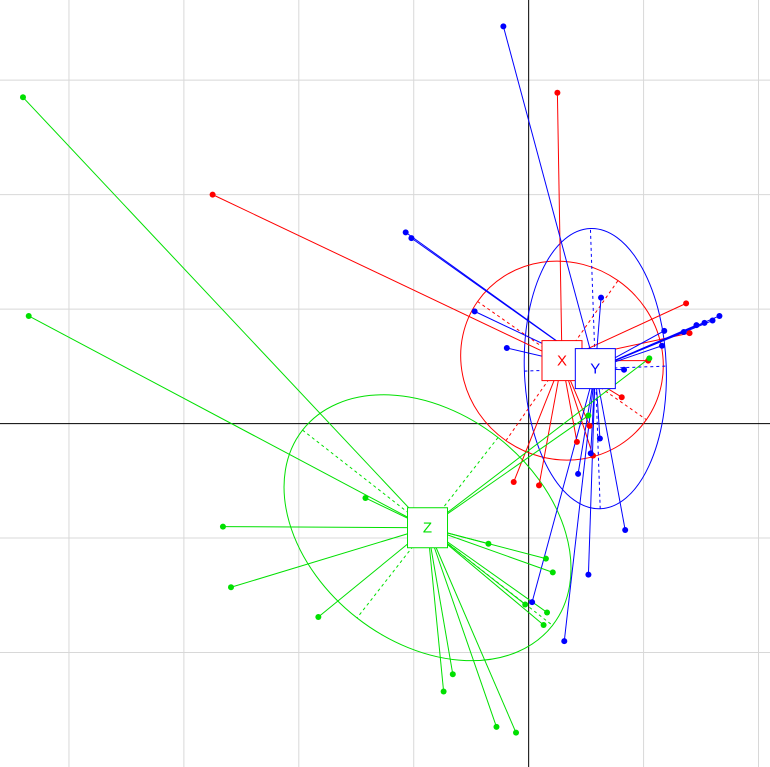 Image resolution: width=770 pixels, height=767 pixels. Describe the element at coordinates (562, 361) in the screenshot. I see `centroid-label-x: X` at that location.